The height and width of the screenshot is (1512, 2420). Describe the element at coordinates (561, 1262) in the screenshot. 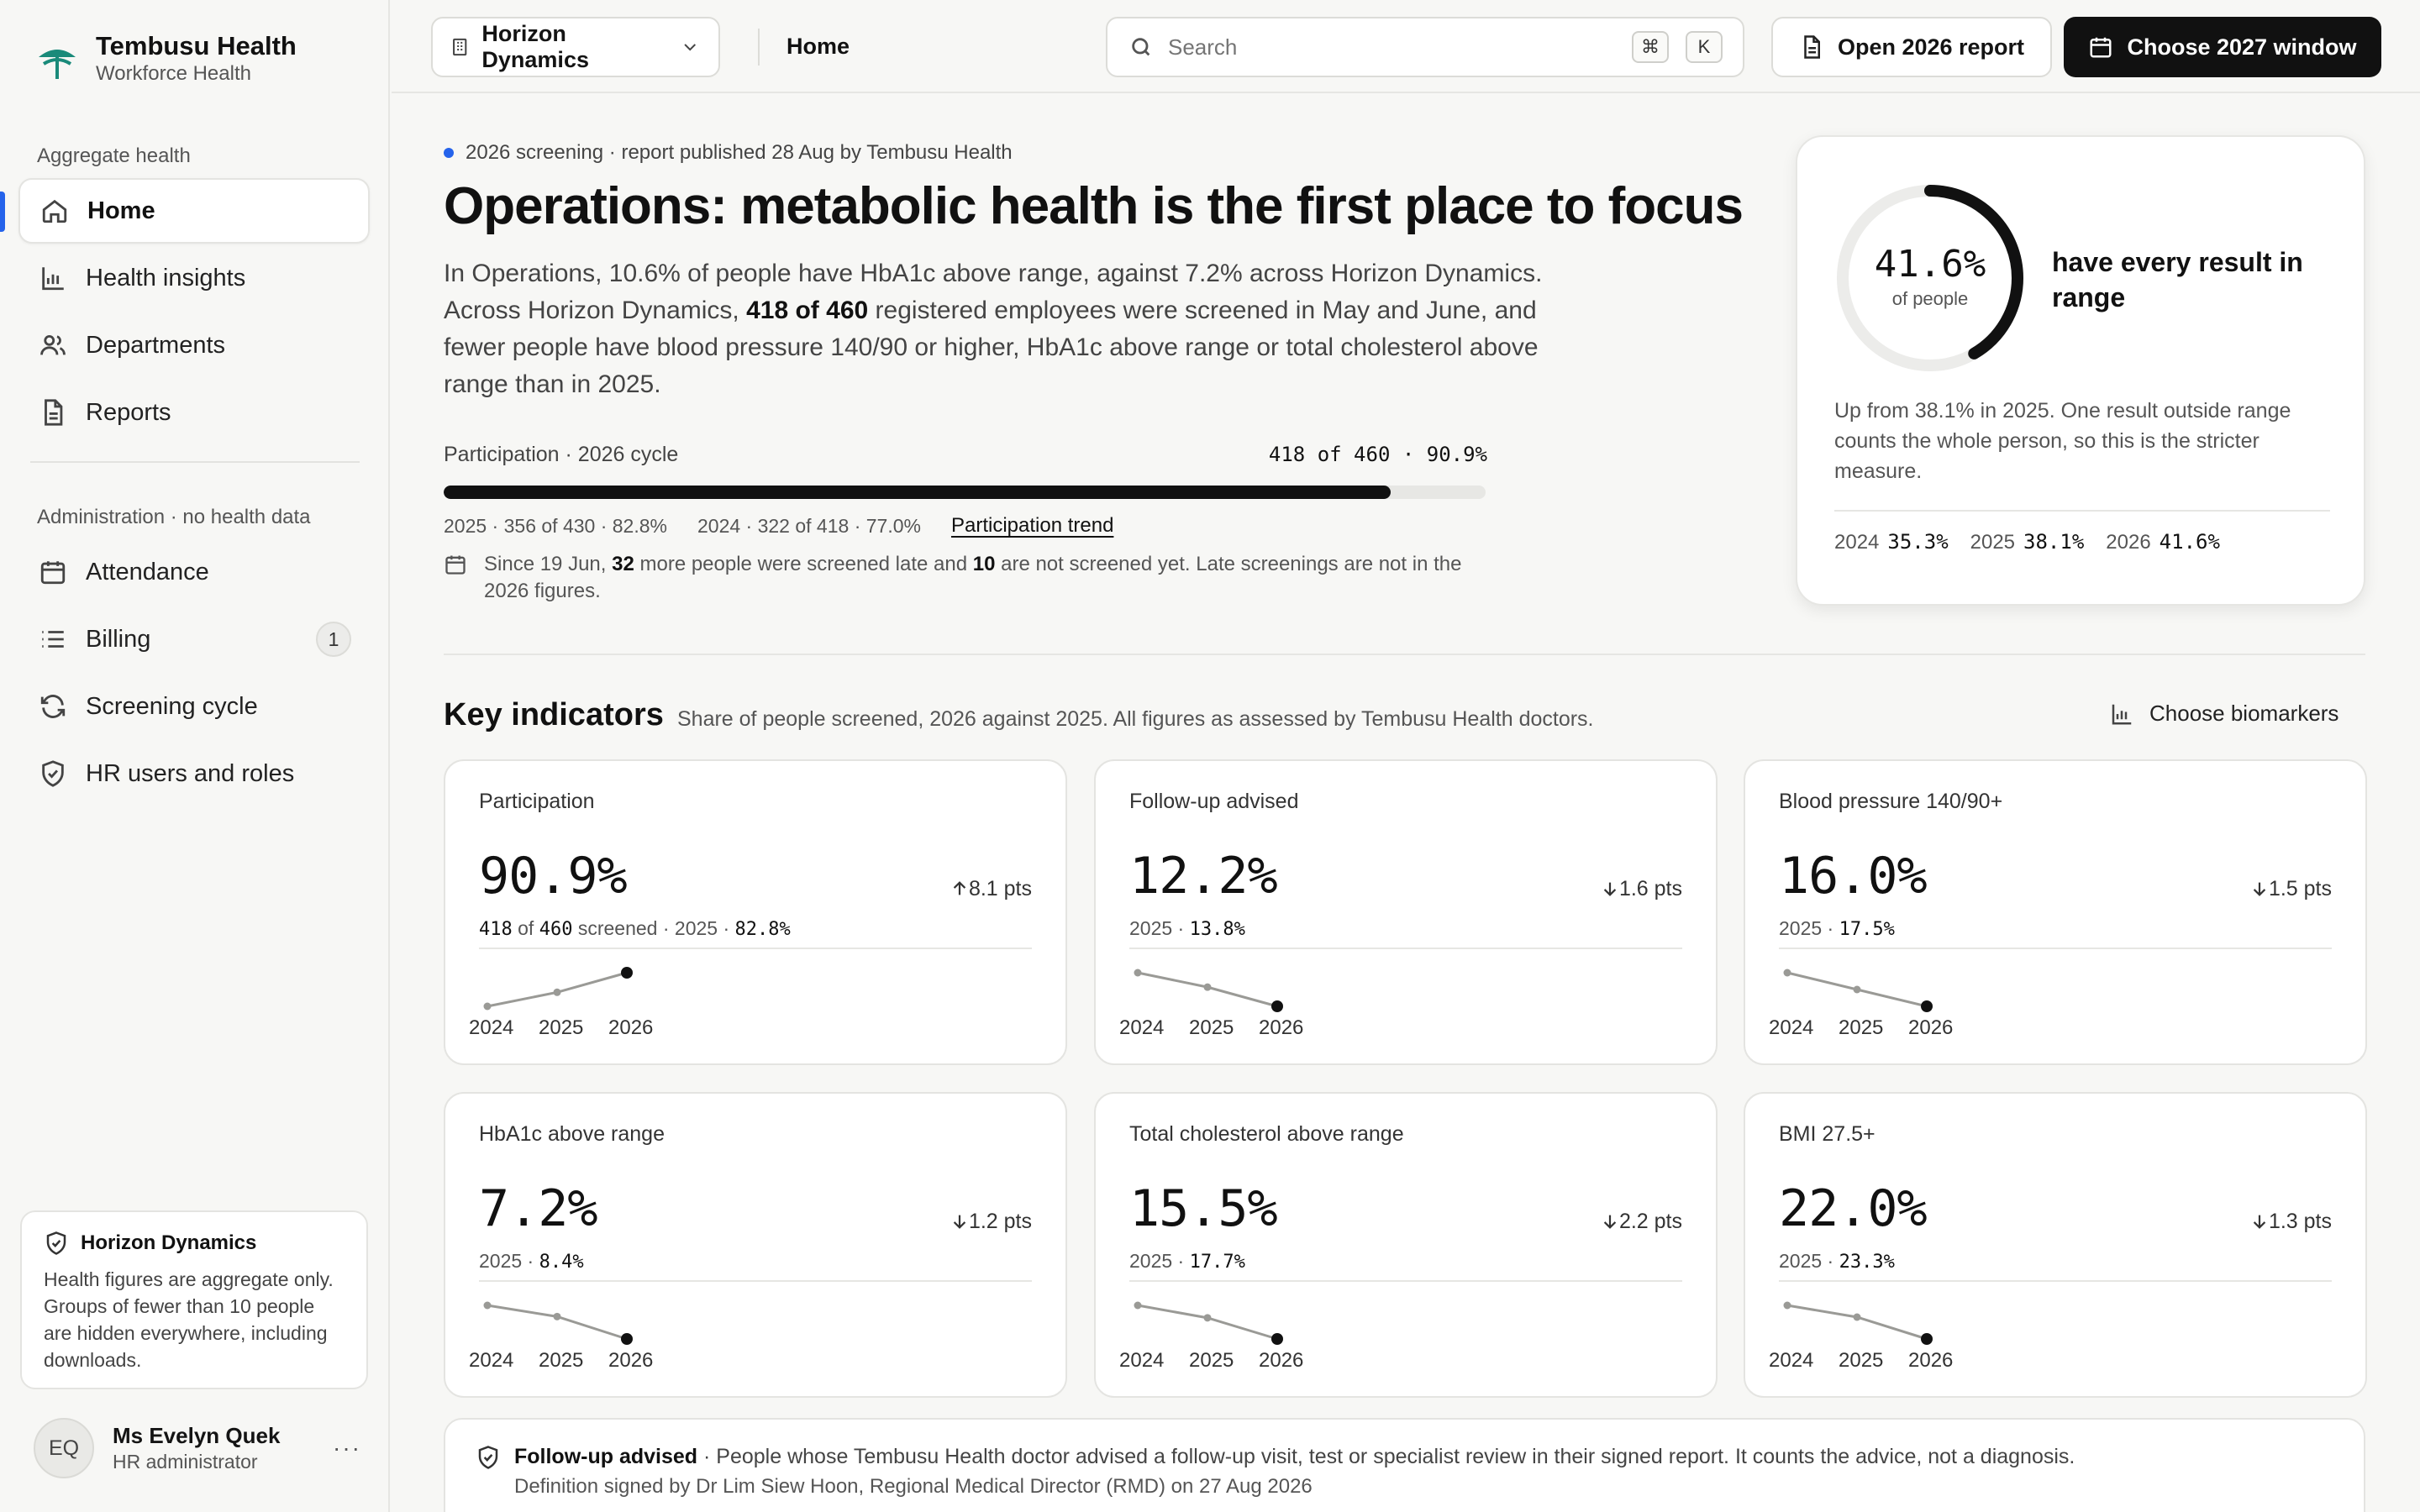

I see `previous-value: 8.4%` at that location.